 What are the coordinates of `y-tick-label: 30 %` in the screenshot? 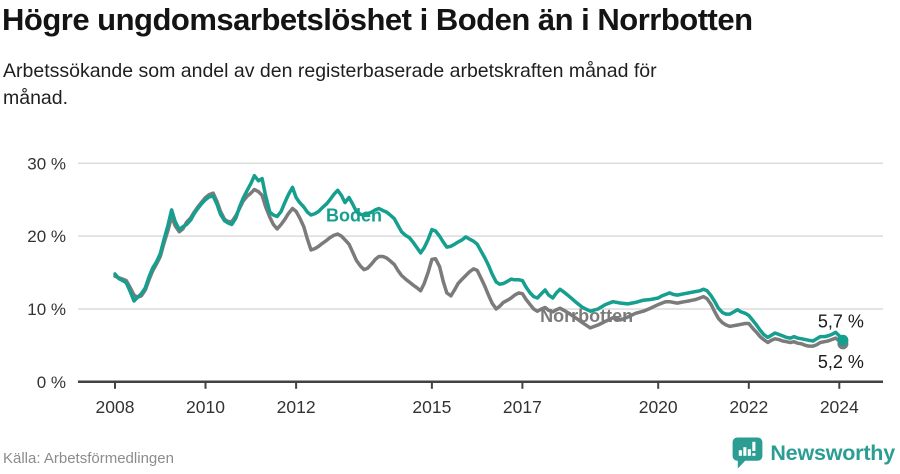 It's located at (46, 163).